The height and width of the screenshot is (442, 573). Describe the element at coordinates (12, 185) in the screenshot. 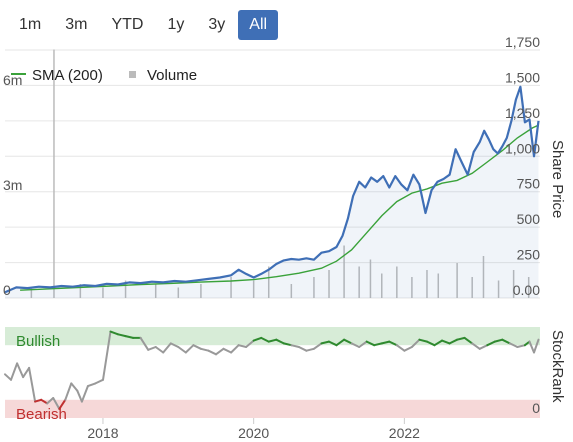

I see `volume-tick-label: 3m` at that location.